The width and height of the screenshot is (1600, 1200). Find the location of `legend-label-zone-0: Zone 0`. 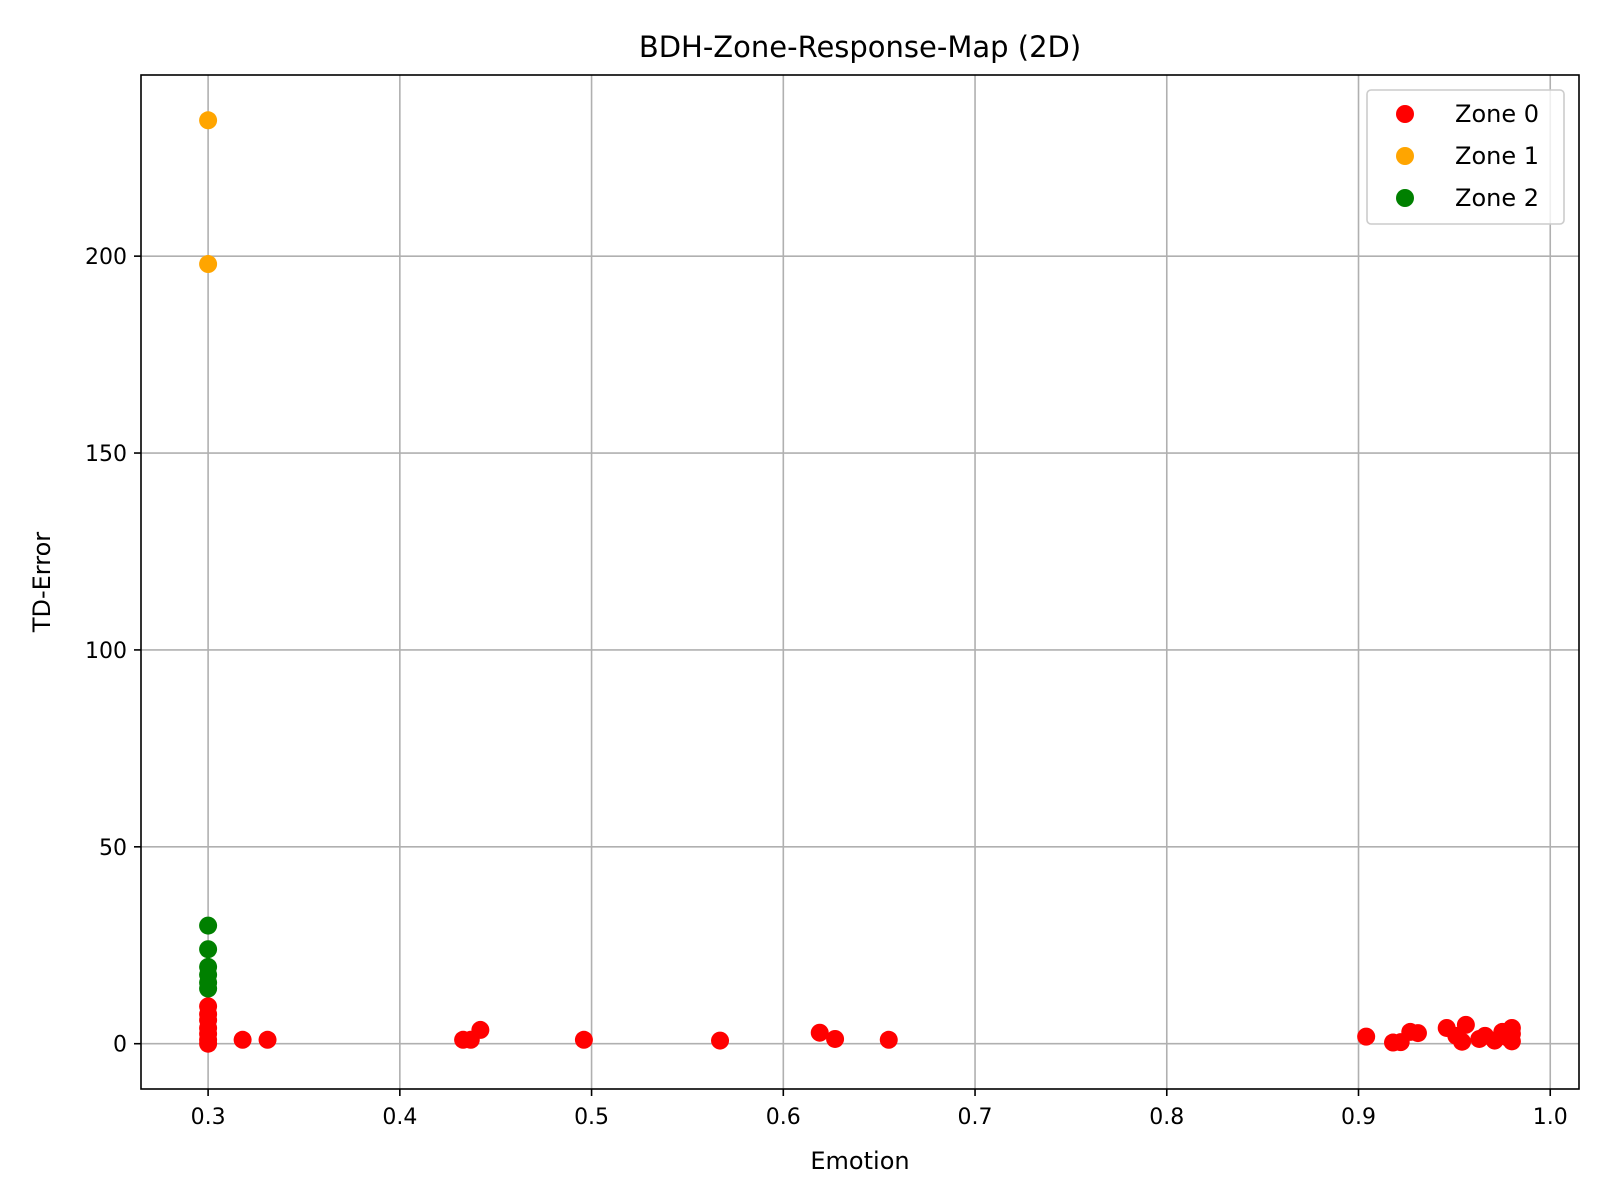

legend-label-zone-0: Zone 0 is located at coordinates (1497, 114).